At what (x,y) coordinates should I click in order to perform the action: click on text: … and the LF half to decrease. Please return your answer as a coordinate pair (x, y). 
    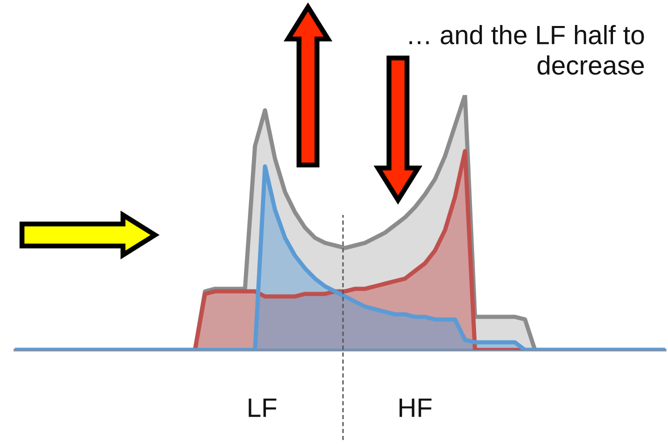
    Looking at the image, I should click on (526, 50).